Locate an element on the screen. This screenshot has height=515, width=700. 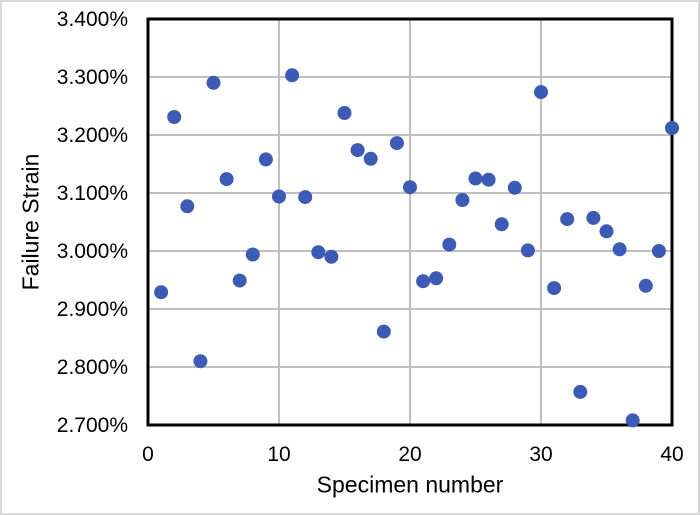
y-tick-label: 2.900% is located at coordinates (92, 309).